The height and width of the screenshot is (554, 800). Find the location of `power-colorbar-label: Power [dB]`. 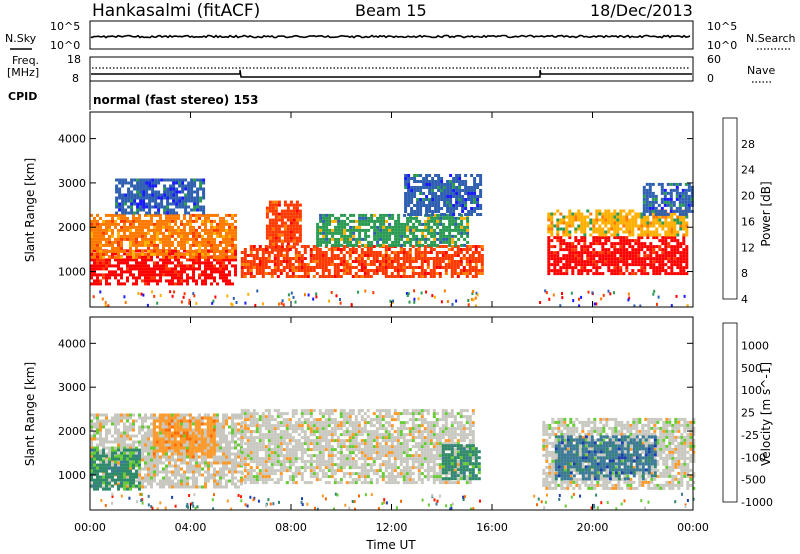

power-colorbar-label: Power [dB] is located at coordinates (766, 213).